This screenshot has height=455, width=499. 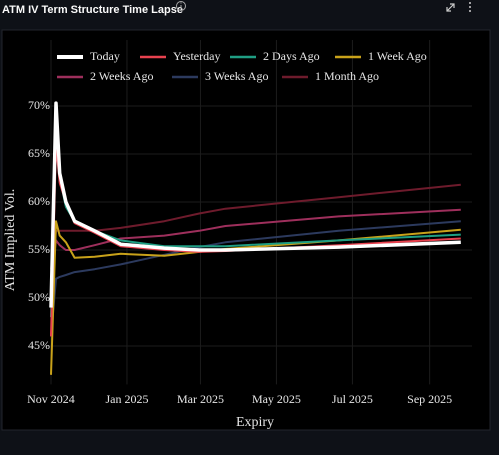 I want to click on x-tick-label: Nov 2024, so click(x=51, y=399).